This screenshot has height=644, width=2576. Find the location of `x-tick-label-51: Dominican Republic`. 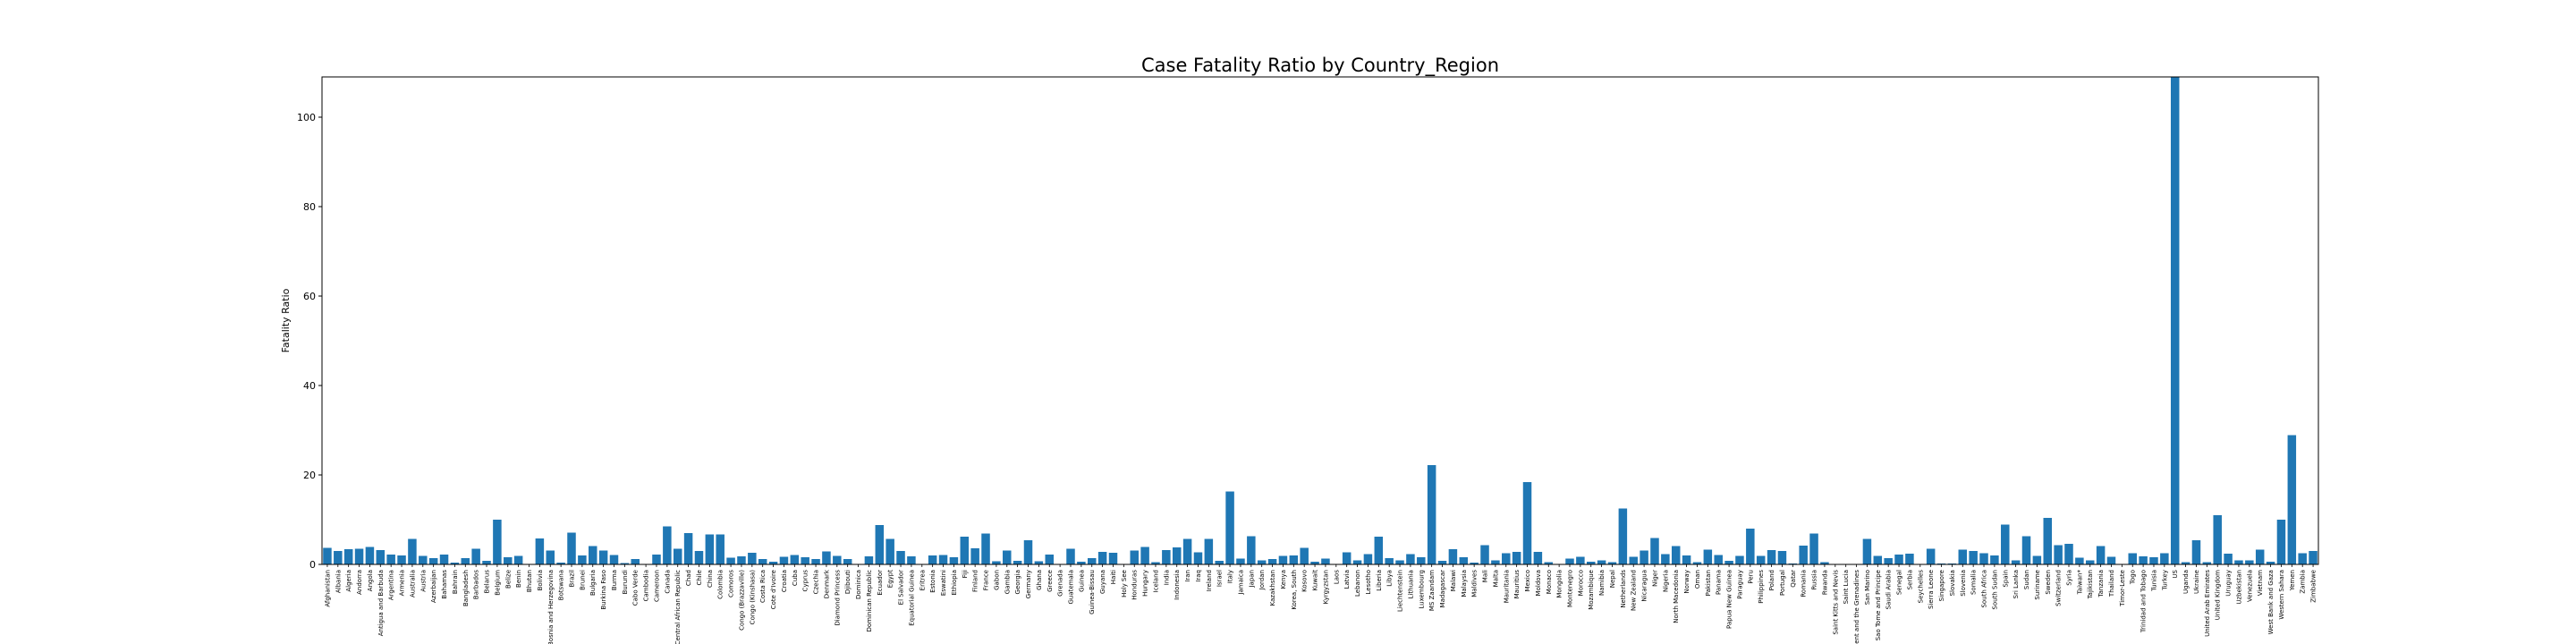

x-tick-label-51: Dominican Republic is located at coordinates (869, 601).